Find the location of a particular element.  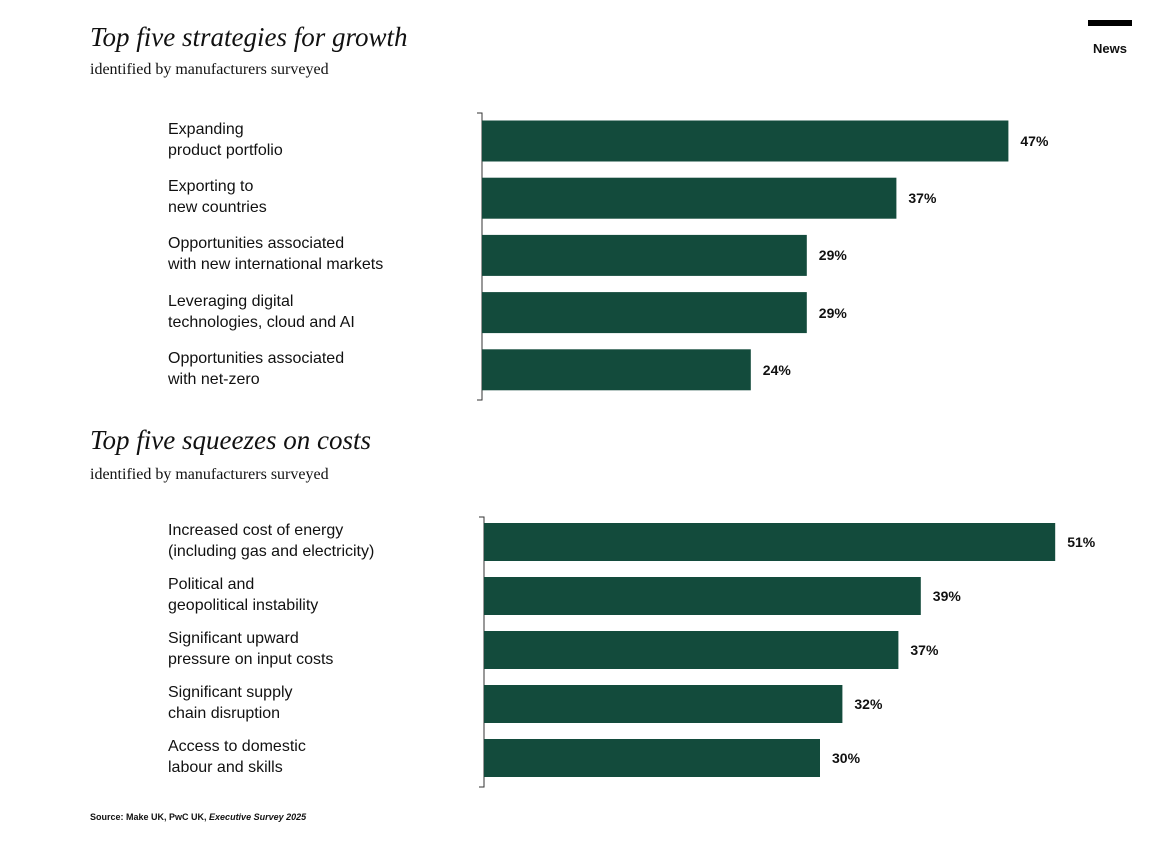

value-label: 24% is located at coordinates (776, 369).